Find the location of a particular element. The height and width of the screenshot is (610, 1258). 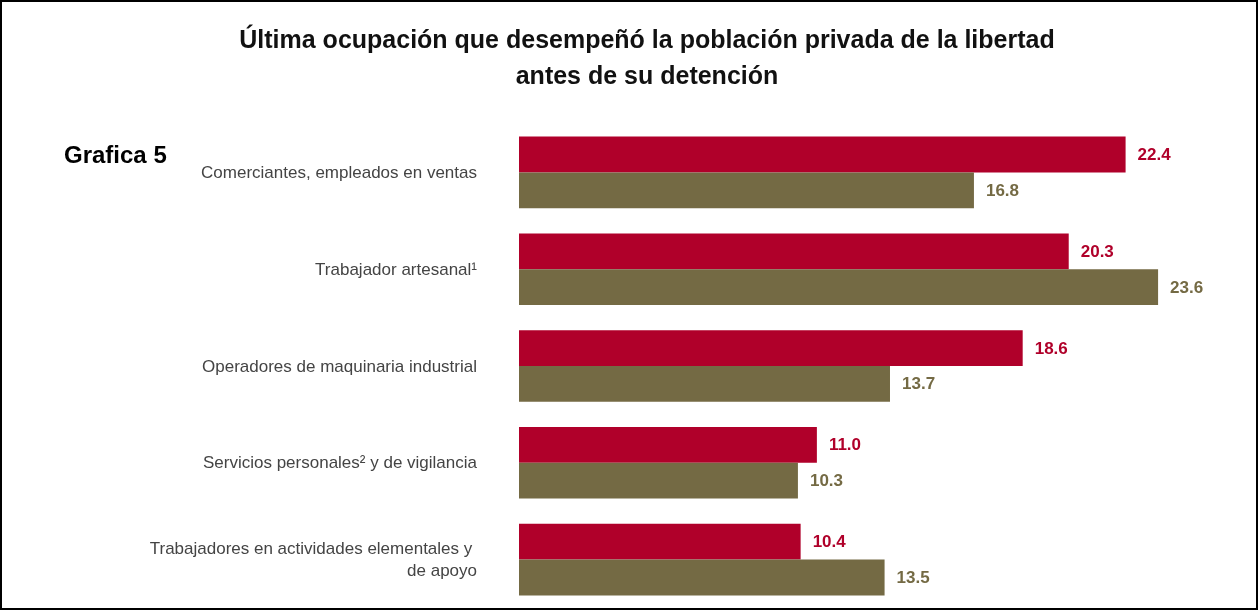

data-label: 13.7 is located at coordinates (919, 384).